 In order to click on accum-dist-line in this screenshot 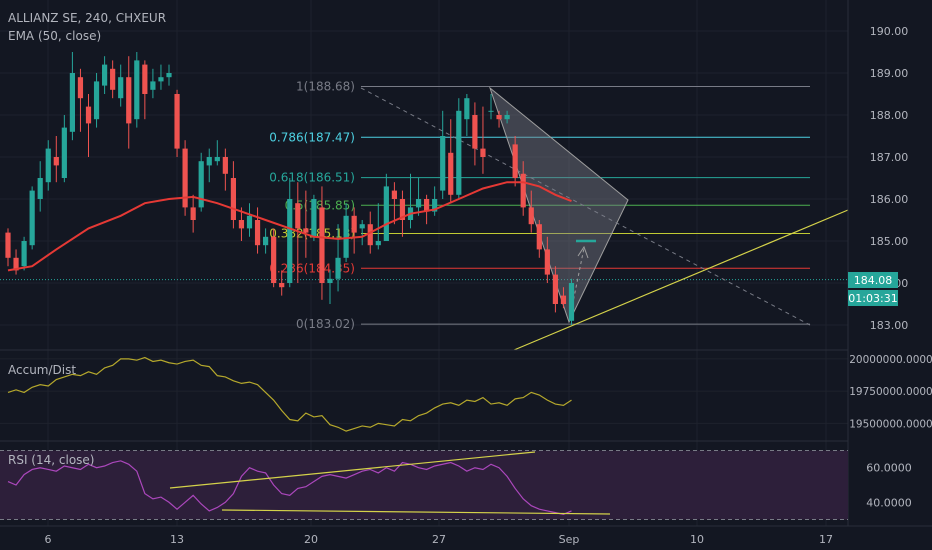, I will do `click(289, 394)`.